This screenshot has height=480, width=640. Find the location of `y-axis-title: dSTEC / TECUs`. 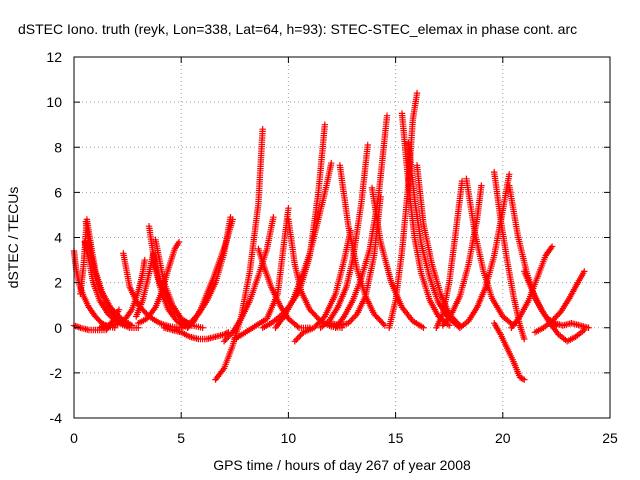

y-axis-title: dSTEC / TECUs is located at coordinates (13, 238).